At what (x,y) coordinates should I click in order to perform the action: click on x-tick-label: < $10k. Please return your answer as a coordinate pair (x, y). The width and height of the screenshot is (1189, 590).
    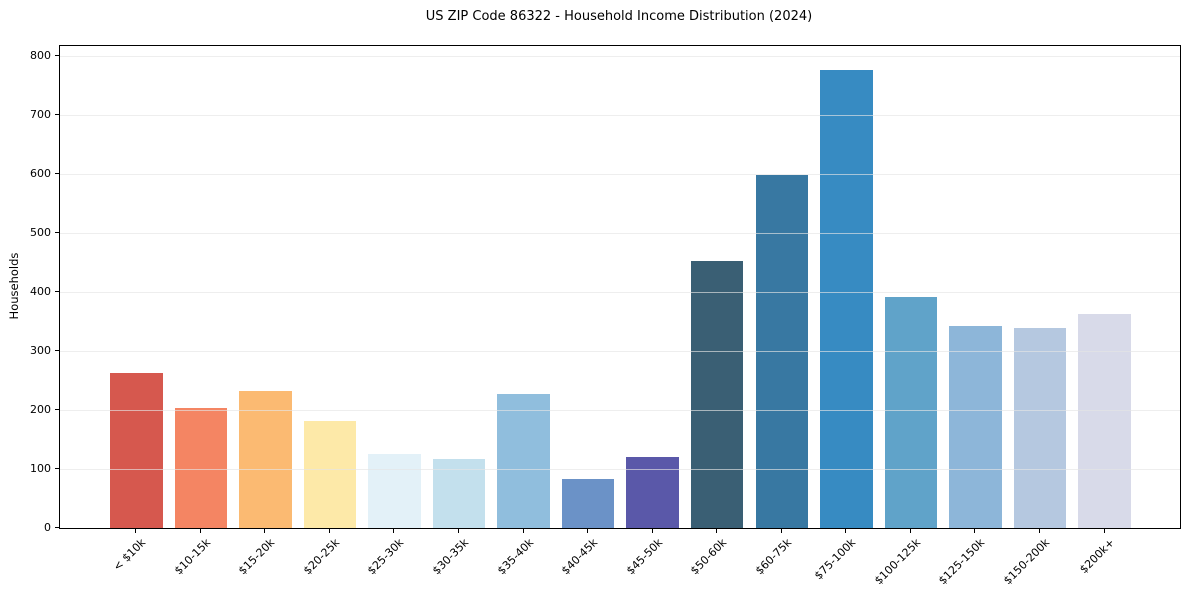
    Looking at the image, I should click on (129, 555).